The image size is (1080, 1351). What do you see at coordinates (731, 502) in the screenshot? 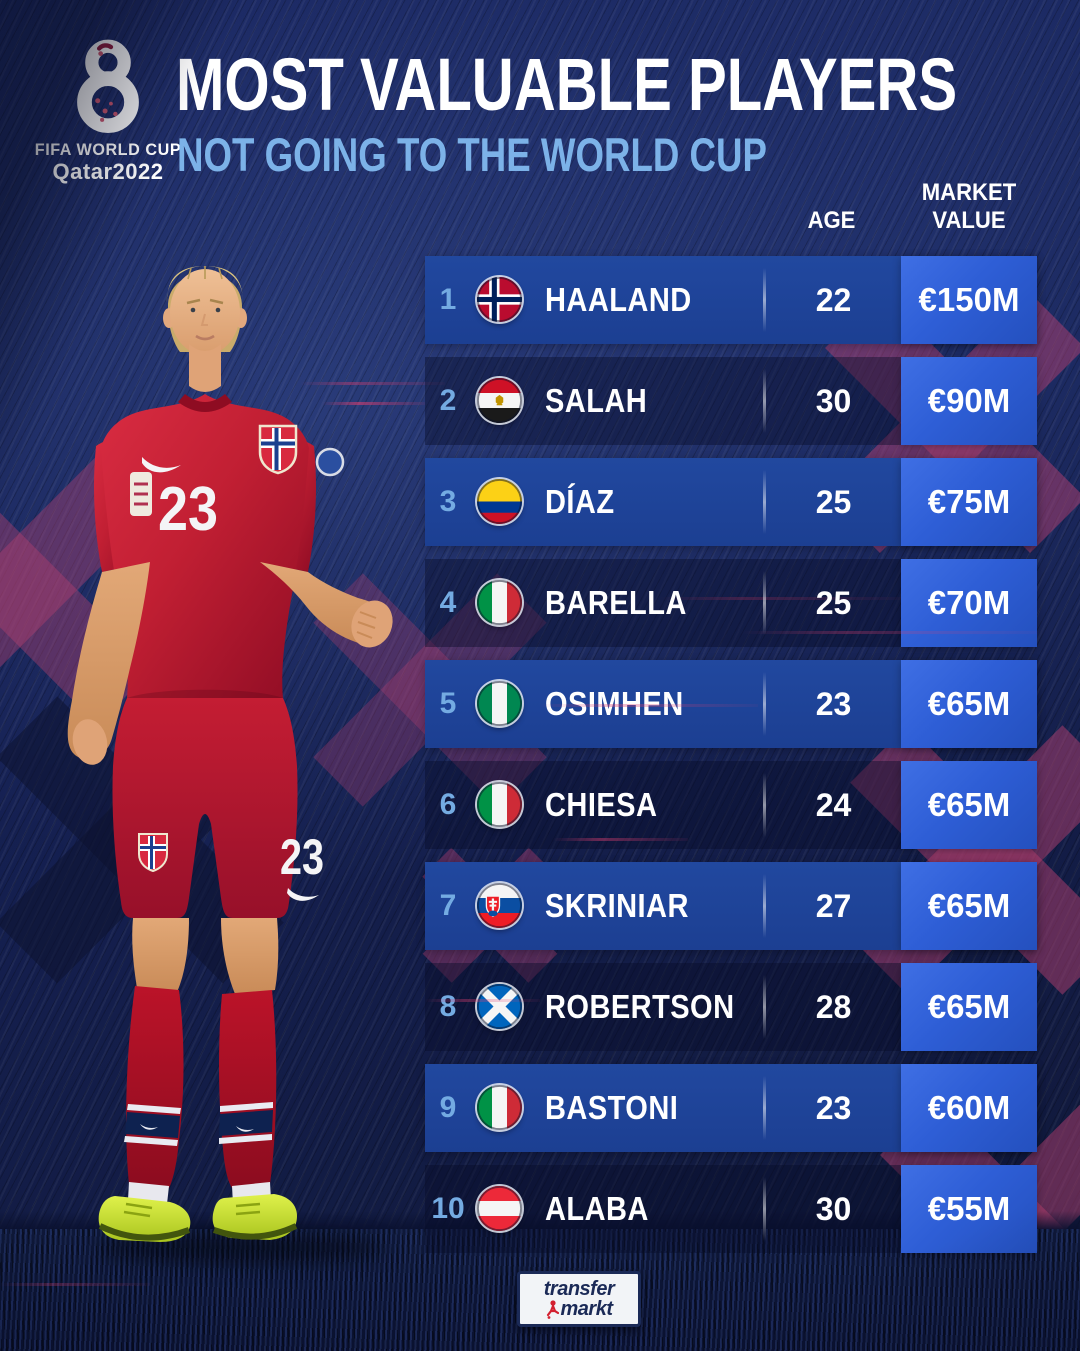
I see `table-row: 3 DÍAZ 25 €75M` at bounding box center [731, 502].